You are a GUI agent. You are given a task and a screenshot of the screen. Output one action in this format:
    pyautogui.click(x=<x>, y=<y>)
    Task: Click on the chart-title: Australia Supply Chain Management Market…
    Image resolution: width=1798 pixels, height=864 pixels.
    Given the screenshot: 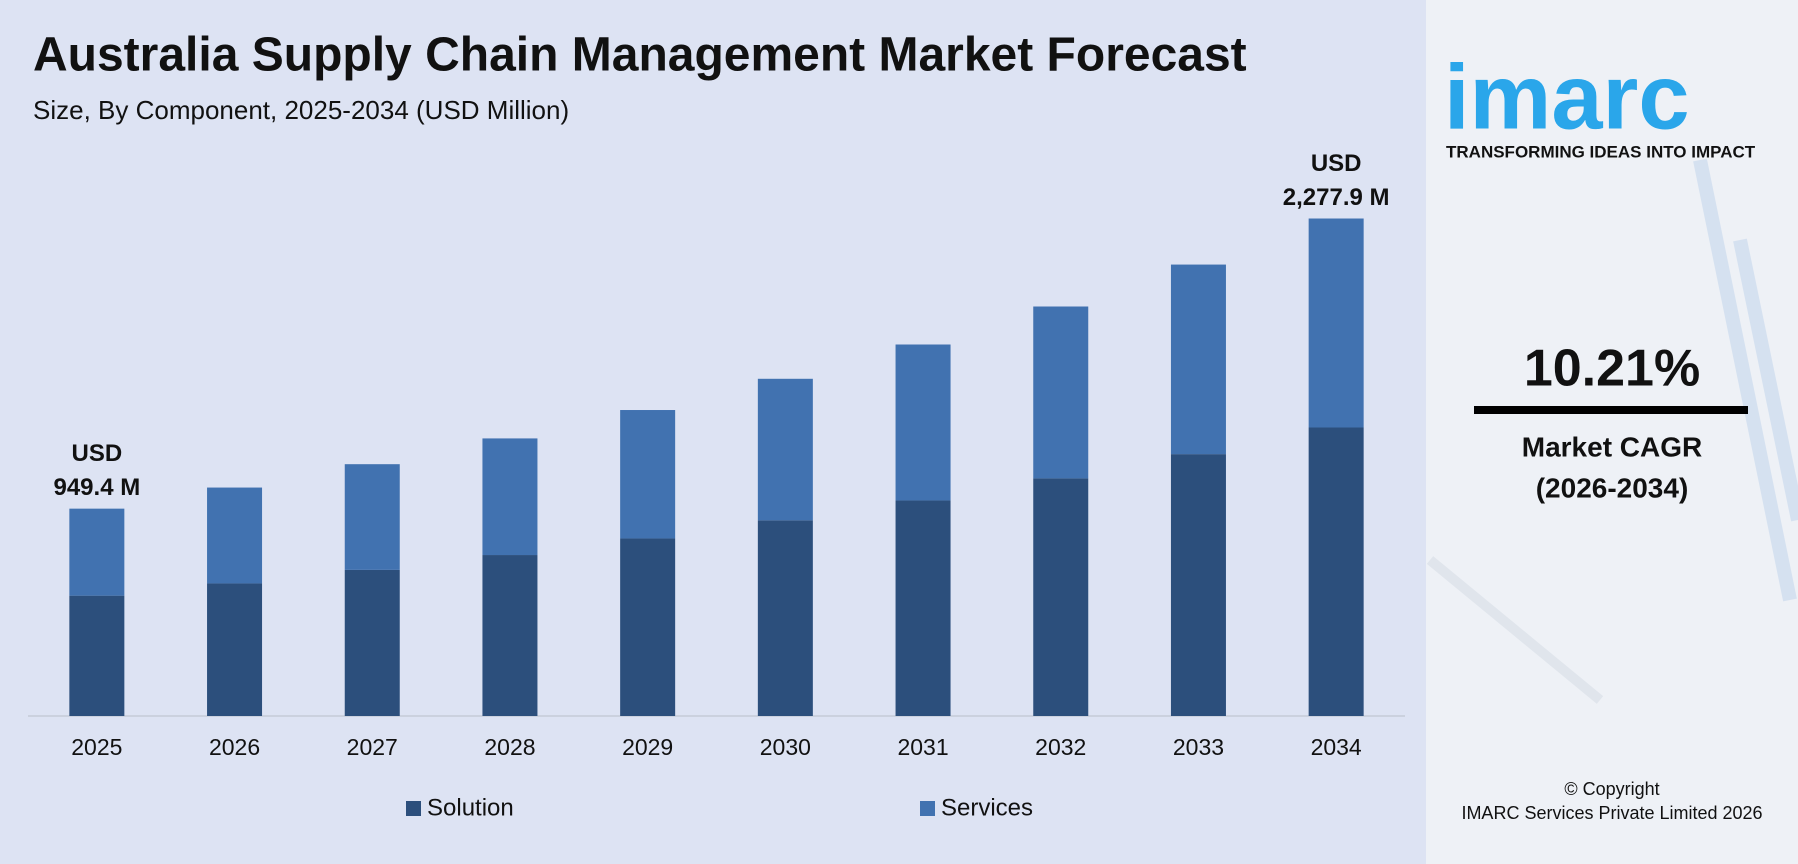 What is the action you would take?
    pyautogui.click(x=640, y=55)
    